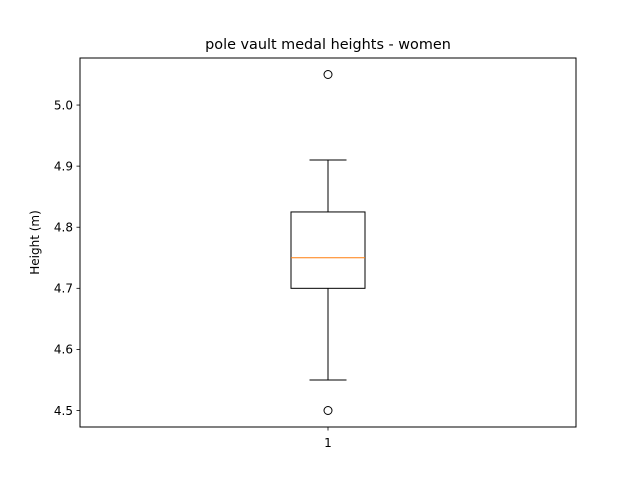  I want to click on y-tick-label: 4.7, so click(63, 289).